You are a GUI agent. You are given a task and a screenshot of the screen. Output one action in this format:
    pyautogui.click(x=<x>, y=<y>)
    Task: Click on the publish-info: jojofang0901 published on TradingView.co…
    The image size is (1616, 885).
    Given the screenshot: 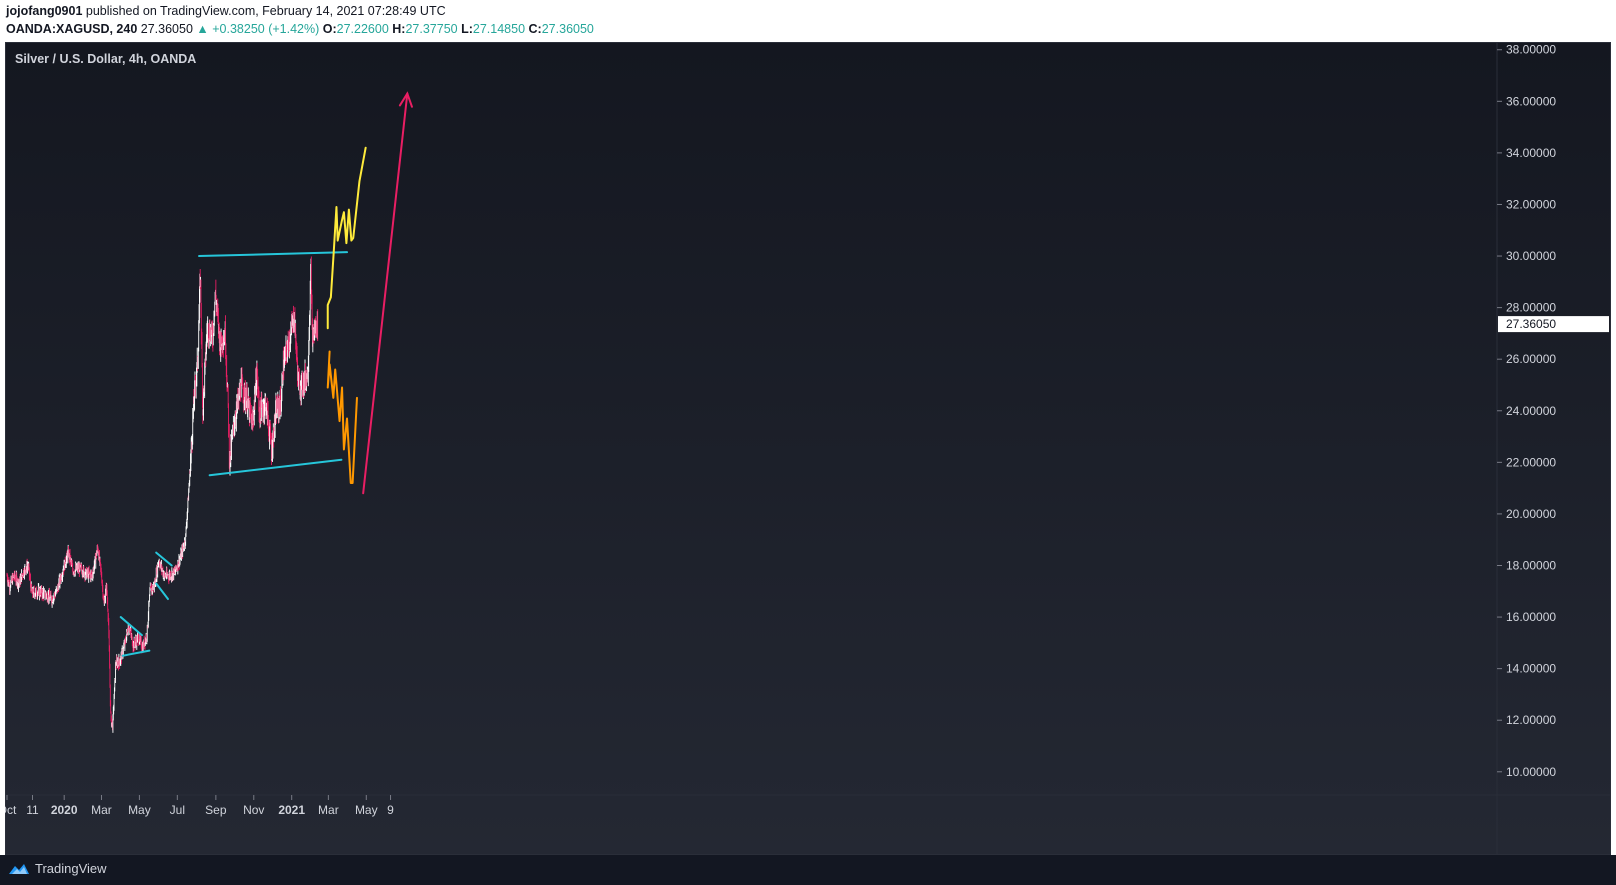 What is the action you would take?
    pyautogui.click(x=226, y=11)
    